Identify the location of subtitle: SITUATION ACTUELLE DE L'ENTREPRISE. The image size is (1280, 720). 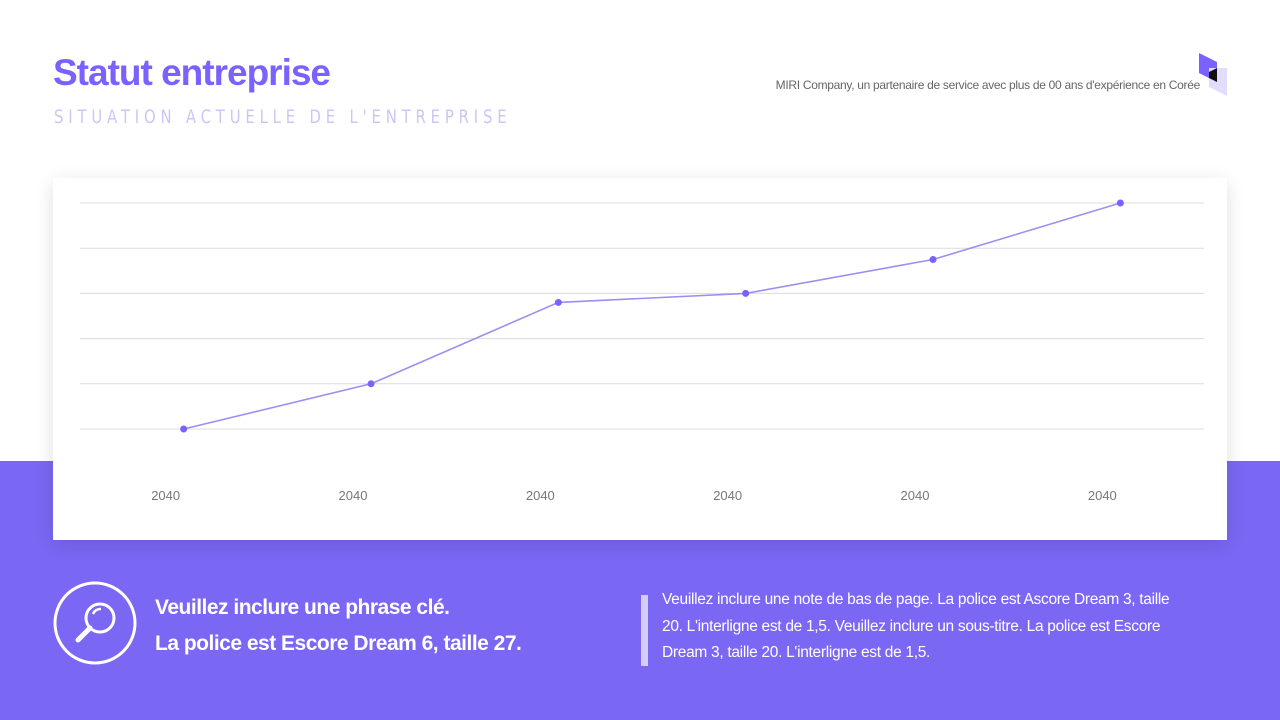
(283, 117).